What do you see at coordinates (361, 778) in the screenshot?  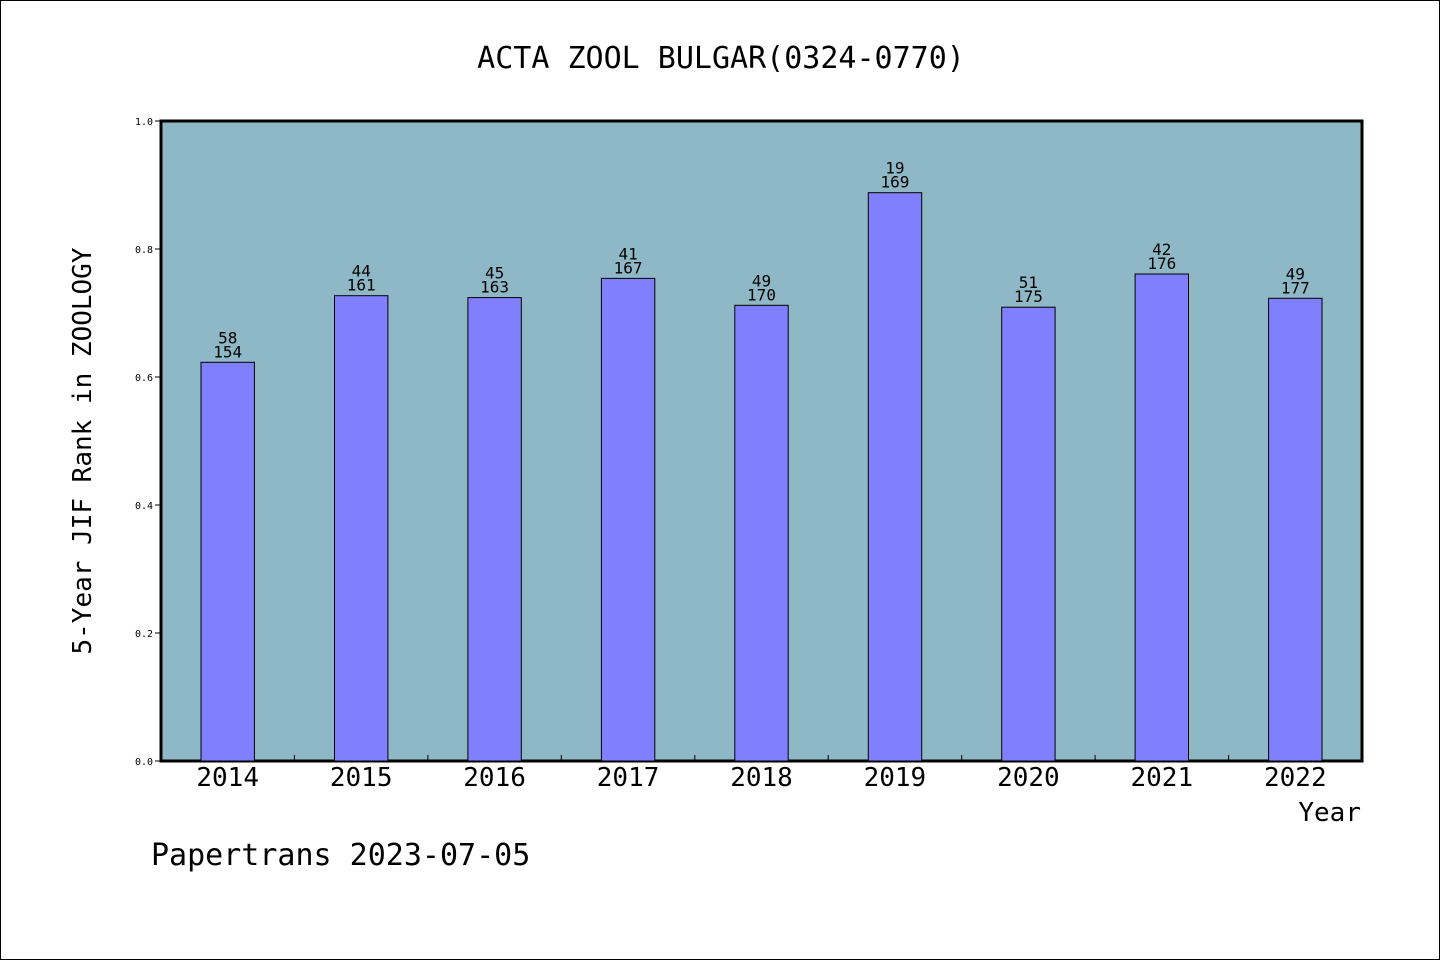 I see `x-tick-label-2015: 2015` at bounding box center [361, 778].